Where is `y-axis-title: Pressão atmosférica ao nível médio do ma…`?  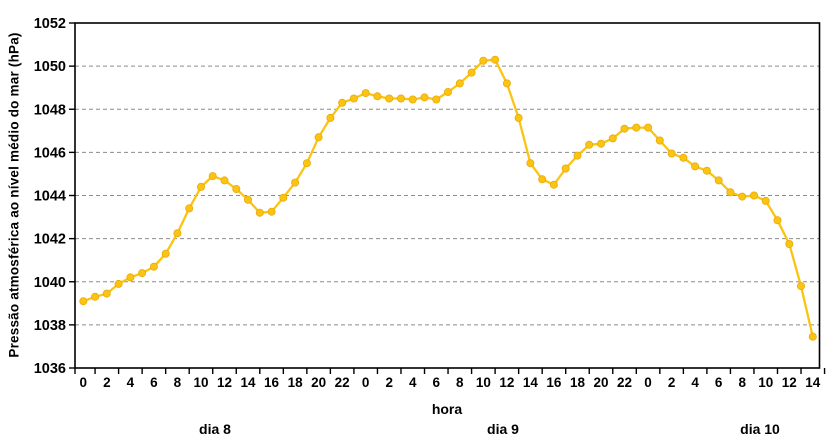
y-axis-title: Pressão atmosférica ao nível médio do ma… is located at coordinates (14, 195).